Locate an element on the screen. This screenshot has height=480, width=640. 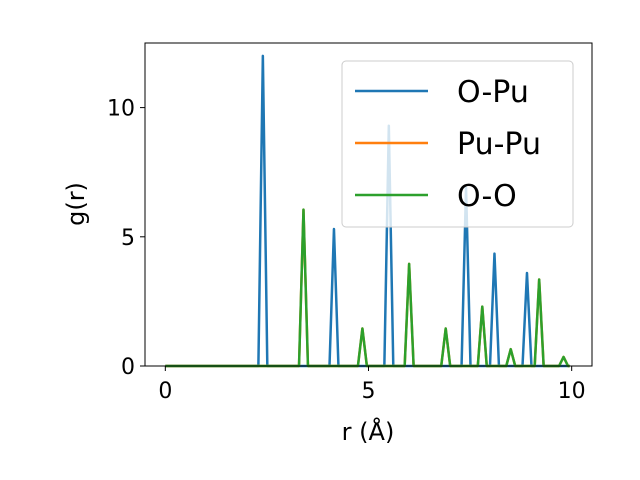
legend-entry: O-Pu is located at coordinates (493, 92).